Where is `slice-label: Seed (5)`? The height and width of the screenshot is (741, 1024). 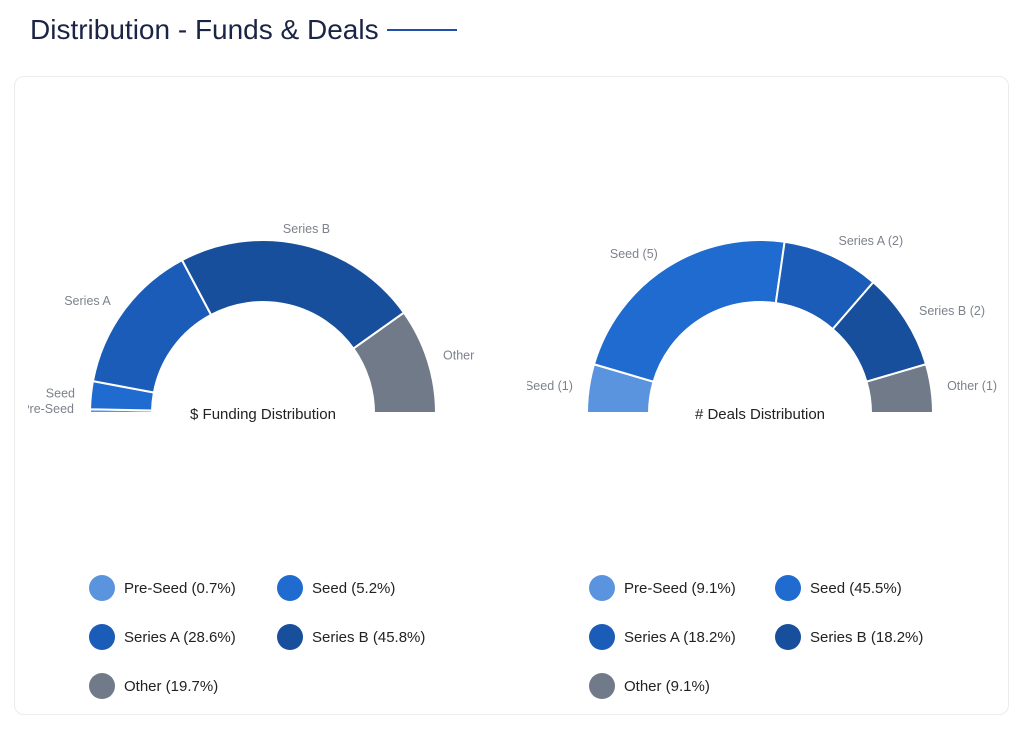
slice-label: Seed (5) is located at coordinates (634, 254).